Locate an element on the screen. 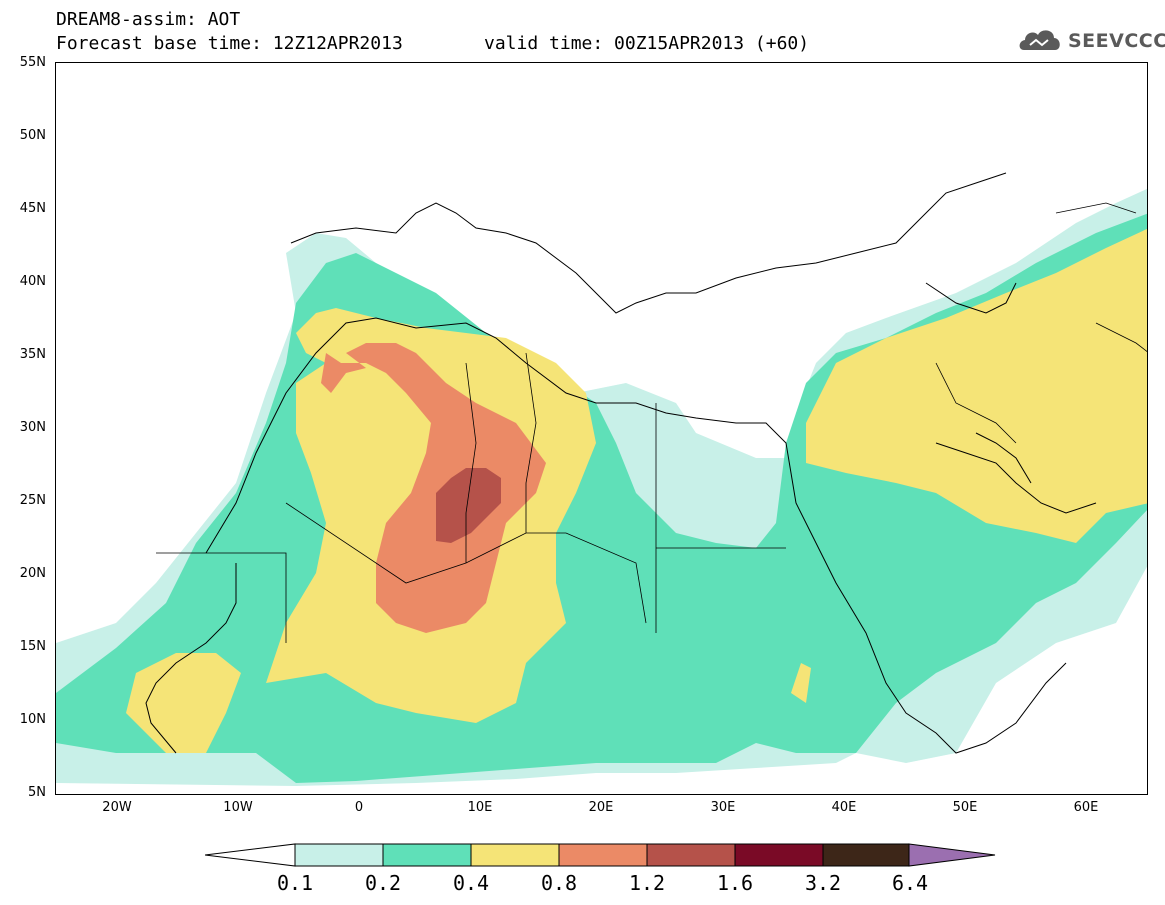 The height and width of the screenshot is (905, 1165). lat-label: 45N is located at coordinates (32, 208).